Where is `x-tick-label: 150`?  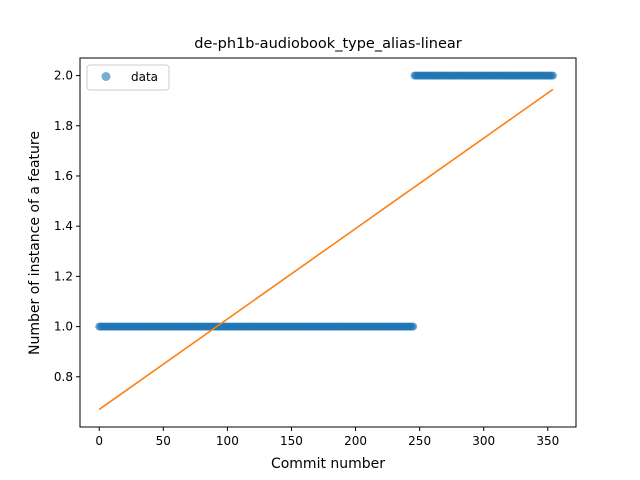 x-tick-label: 150 is located at coordinates (291, 441).